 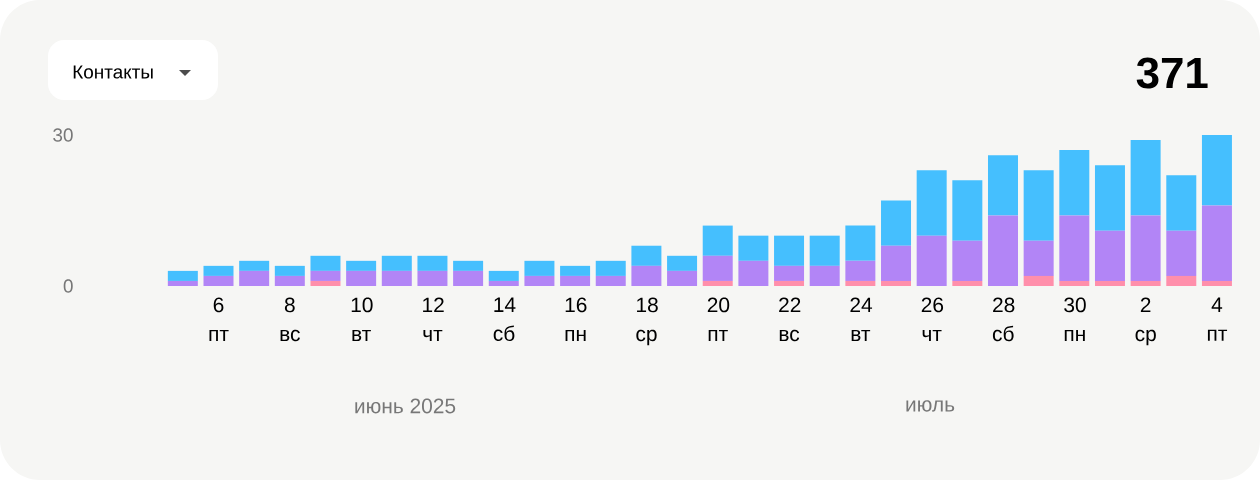 What do you see at coordinates (219, 319) in the screenshot?
I see `x-tick-label: 6 пт` at bounding box center [219, 319].